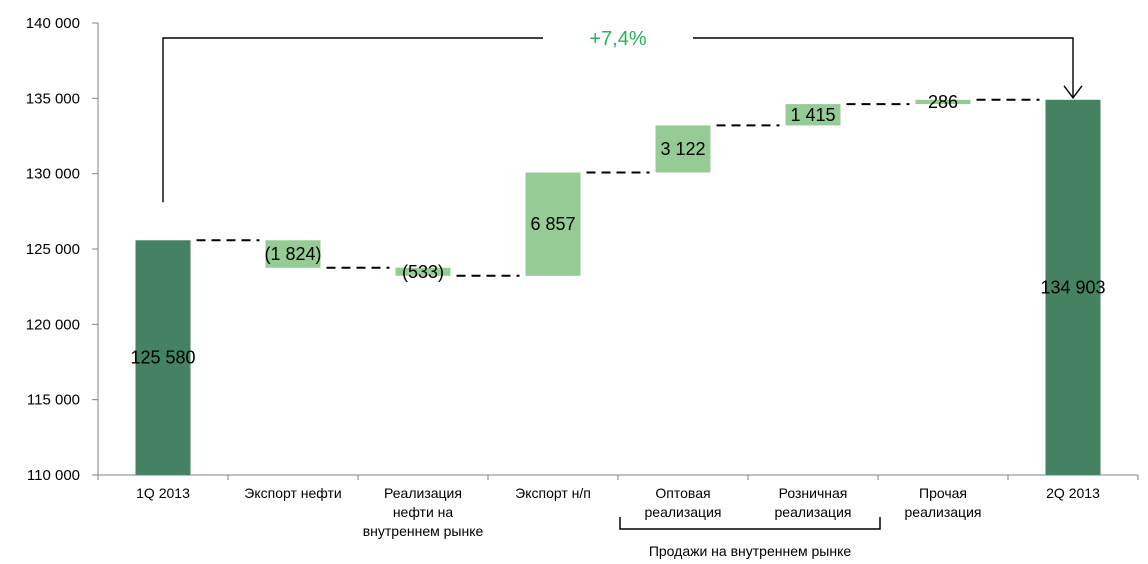  Describe the element at coordinates (53, 23) in the screenshot. I see `y-tick-label: 140 000` at that location.